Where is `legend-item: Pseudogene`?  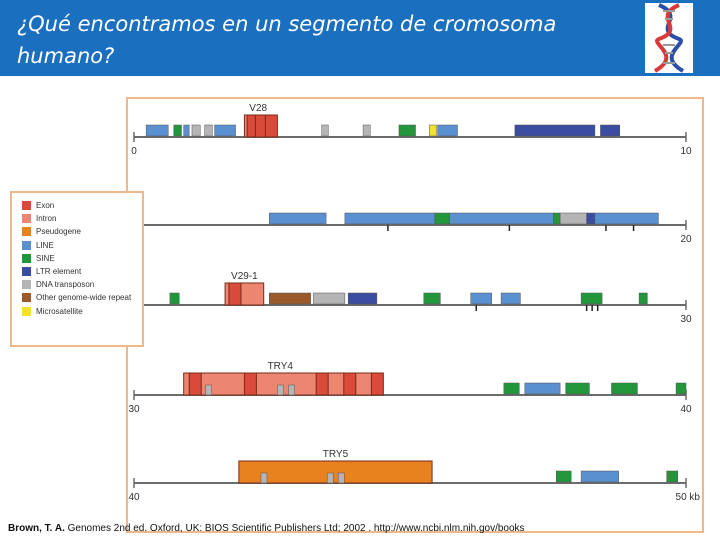 legend-item: Pseudogene is located at coordinates (82, 231).